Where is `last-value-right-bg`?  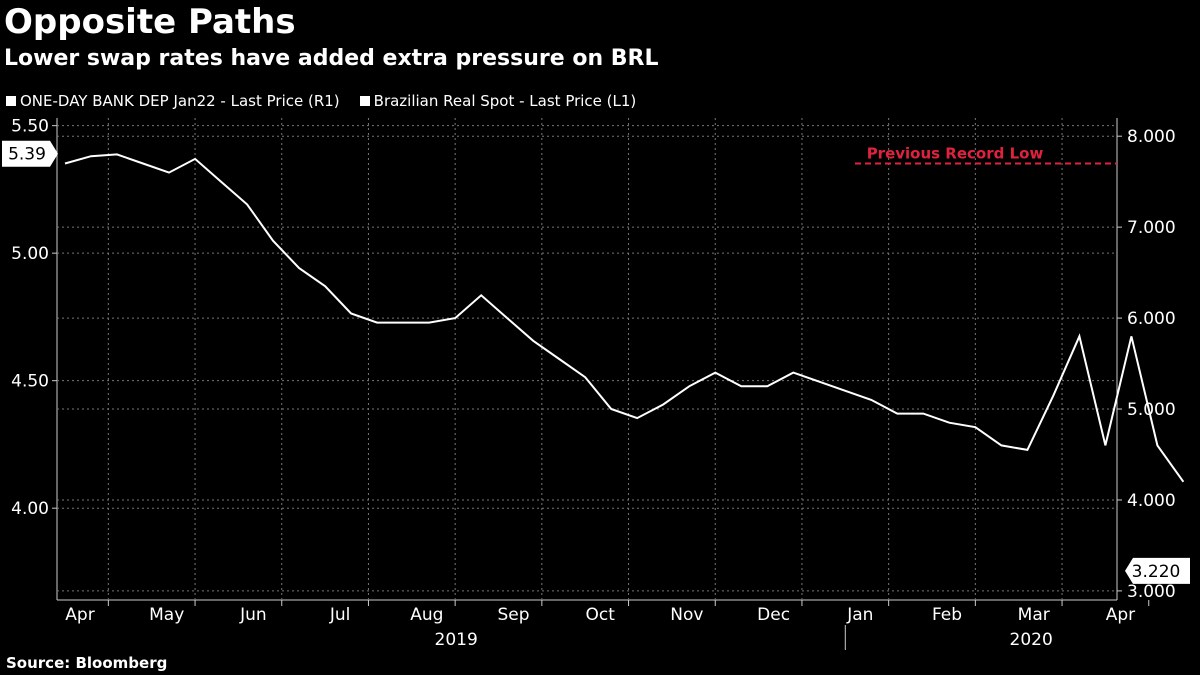
last-value-right-bg is located at coordinates (1157, 570).